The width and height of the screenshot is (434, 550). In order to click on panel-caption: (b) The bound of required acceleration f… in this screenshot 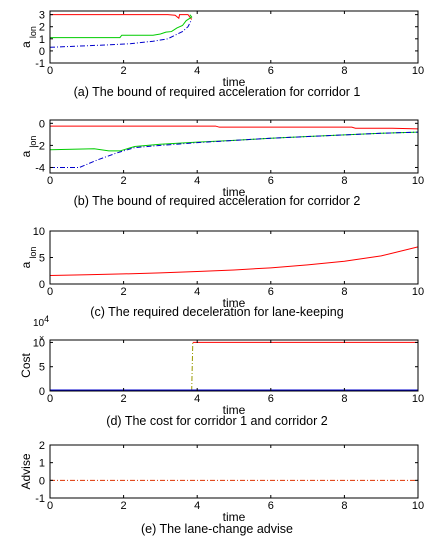, I will do `click(217, 201)`.